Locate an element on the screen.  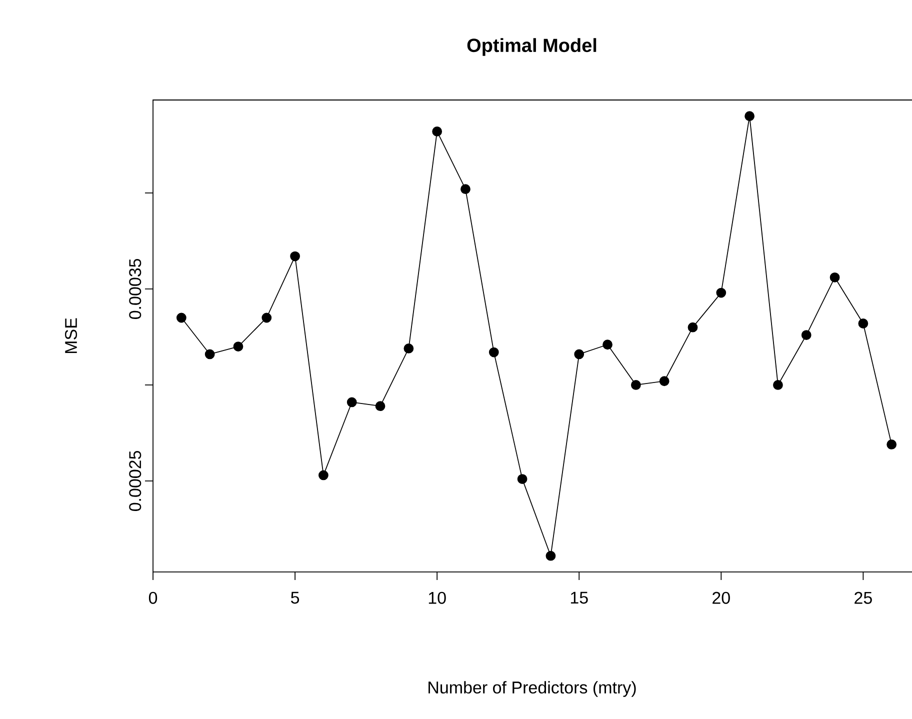
x-tick-label: 5 is located at coordinates (295, 598).